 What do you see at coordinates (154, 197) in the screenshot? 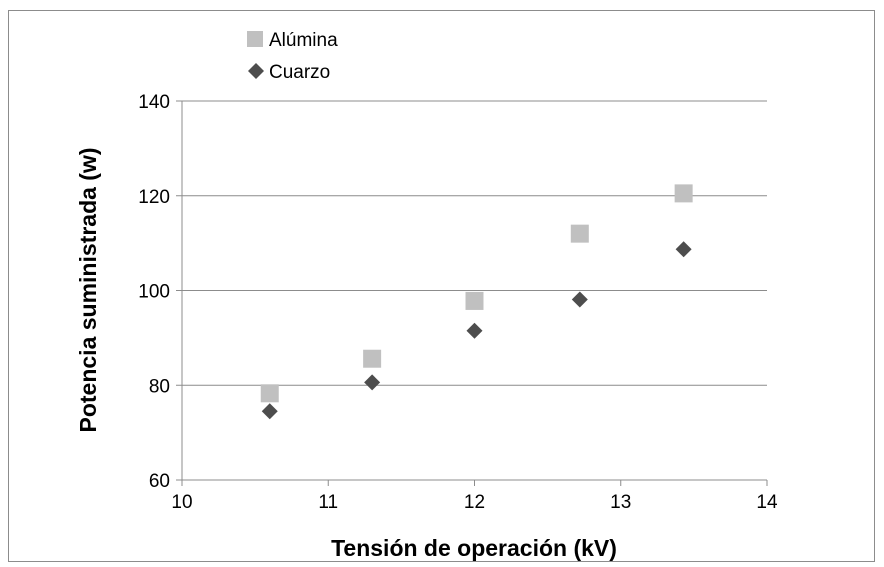
I see `y-tick-label: 120` at bounding box center [154, 197].